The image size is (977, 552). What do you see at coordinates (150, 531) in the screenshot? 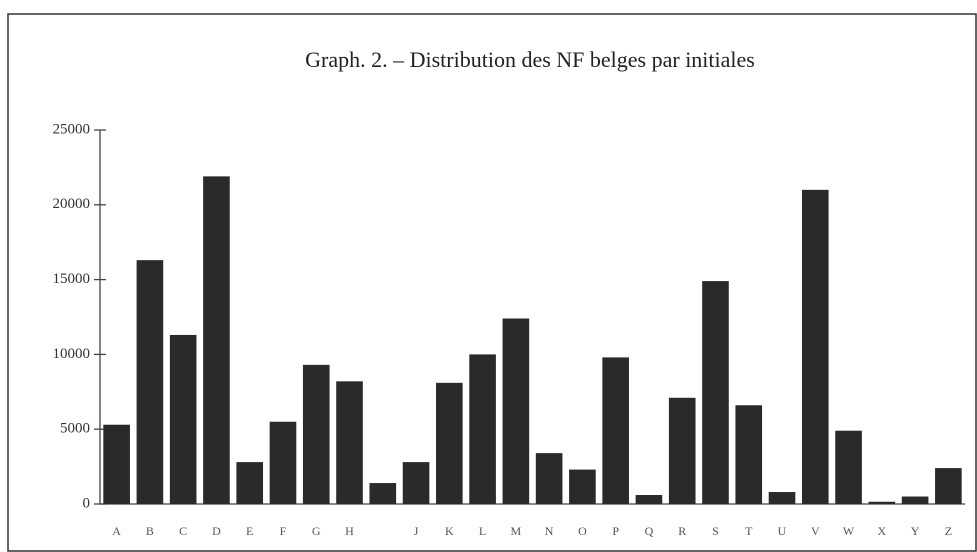
I see `x-tick-label: B` at bounding box center [150, 531].